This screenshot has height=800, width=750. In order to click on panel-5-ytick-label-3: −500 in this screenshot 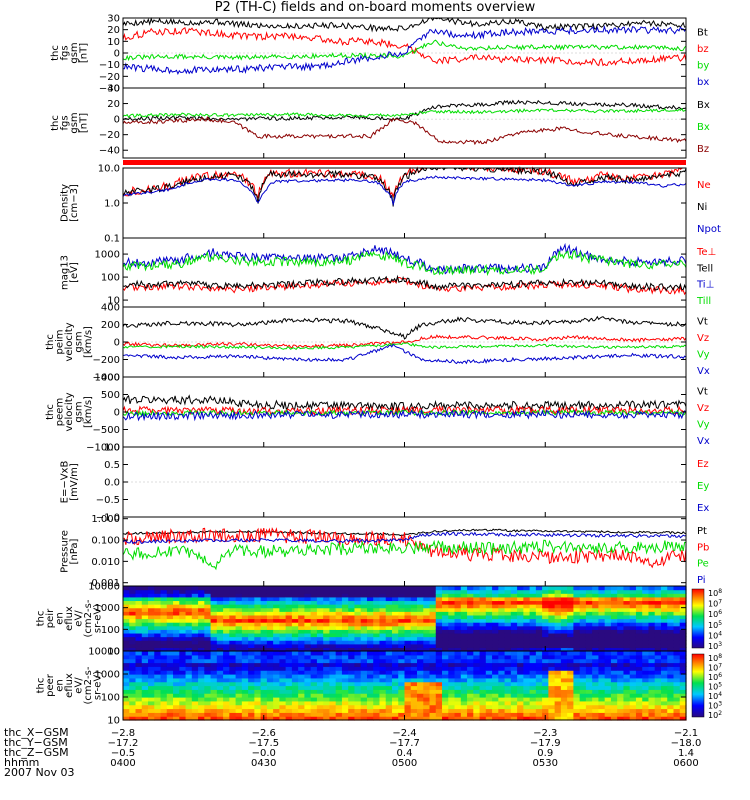, I will do `click(106, 430)`.